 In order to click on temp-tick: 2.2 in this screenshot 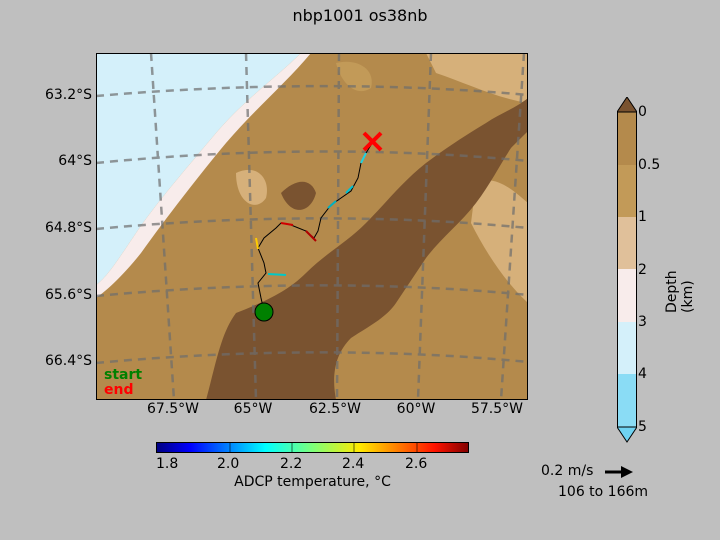, I will do `click(291, 464)`.